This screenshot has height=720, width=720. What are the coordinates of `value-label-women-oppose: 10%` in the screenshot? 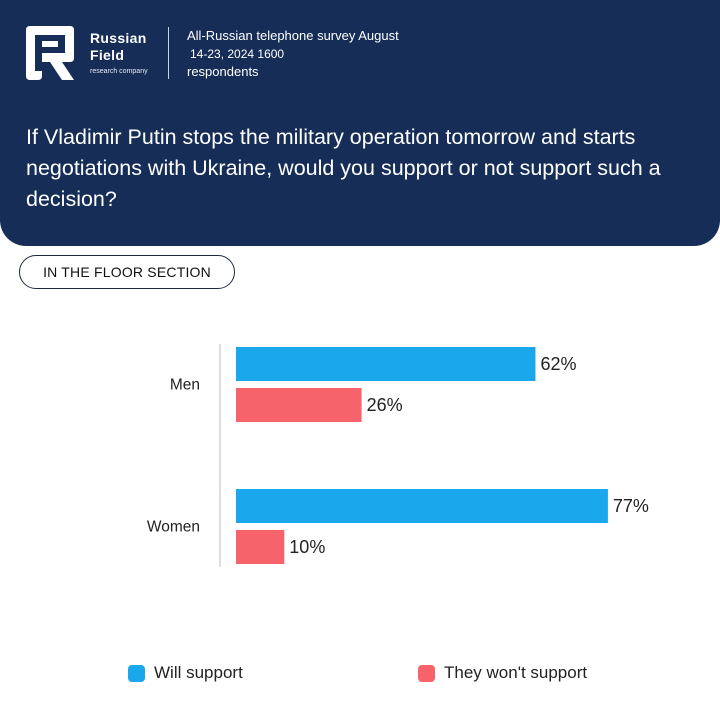 It's located at (307, 547).